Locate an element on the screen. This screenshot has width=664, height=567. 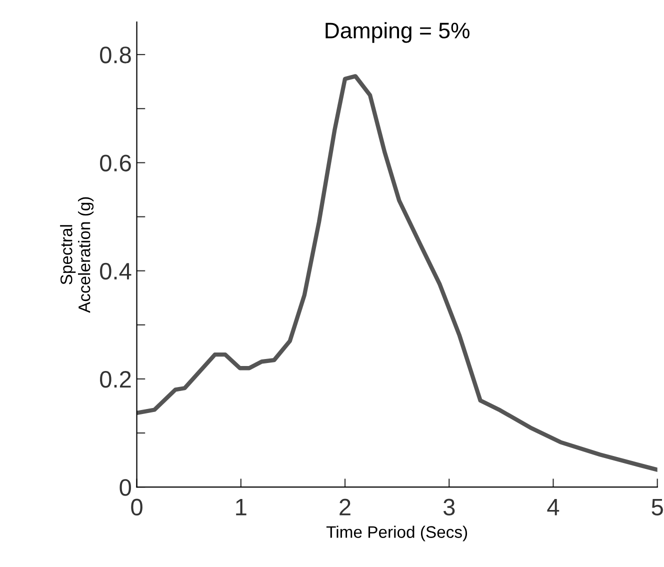
y-tick-label: 0 is located at coordinates (125, 487).